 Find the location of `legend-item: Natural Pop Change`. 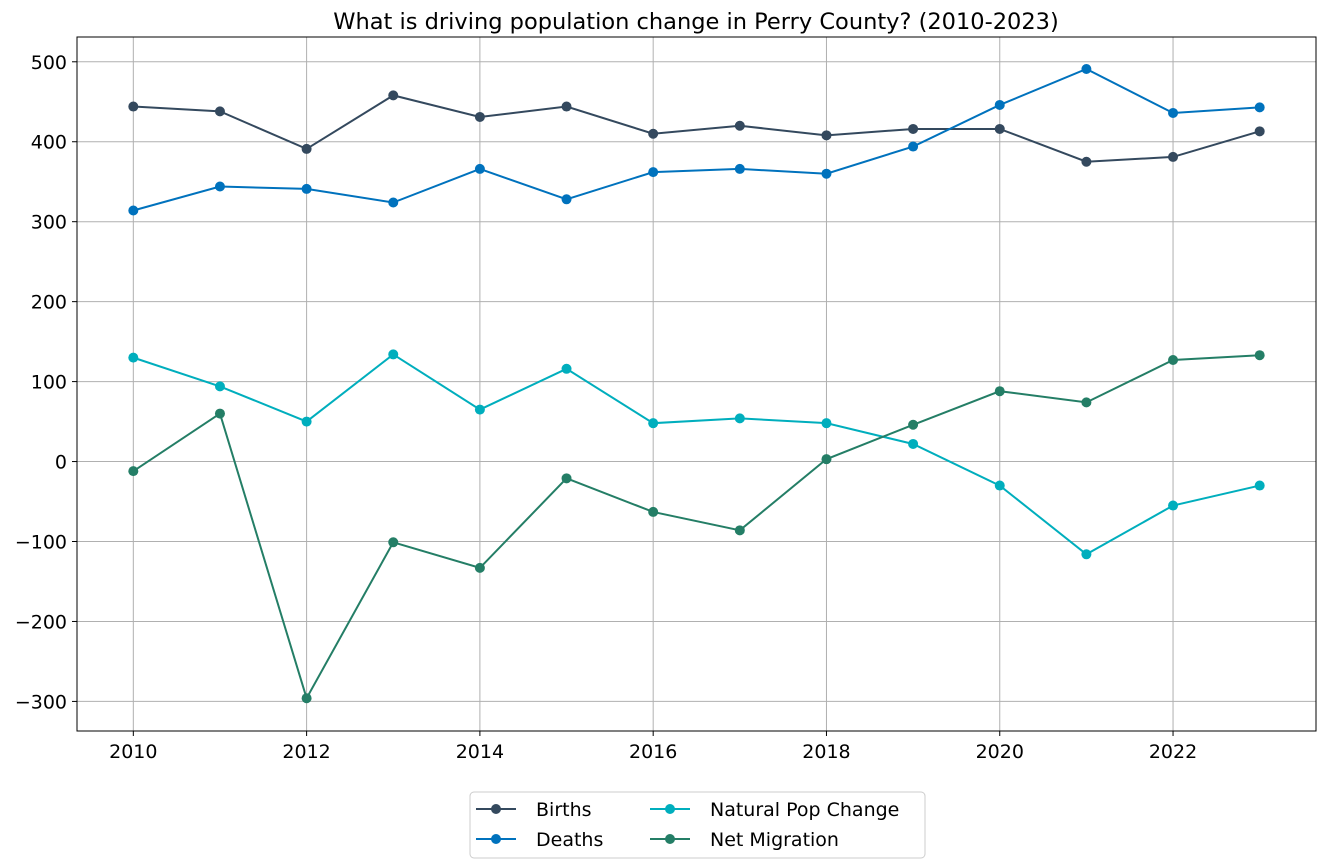

legend-item: Natural Pop Change is located at coordinates (774, 810).